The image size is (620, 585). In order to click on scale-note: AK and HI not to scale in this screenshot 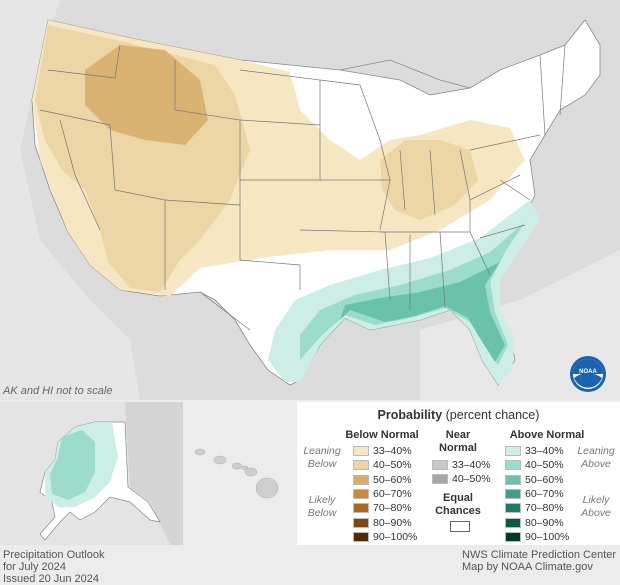, I will do `click(57, 391)`.